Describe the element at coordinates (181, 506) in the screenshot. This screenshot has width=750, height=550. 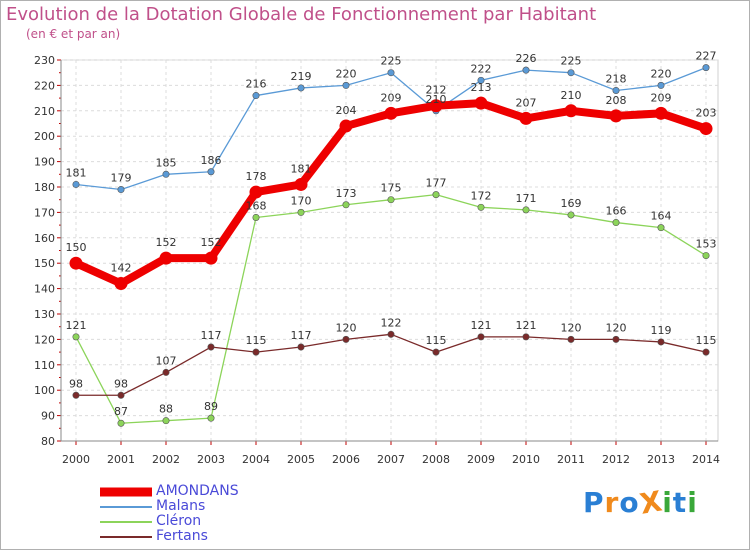
I see `legend-label: Malans` at that location.